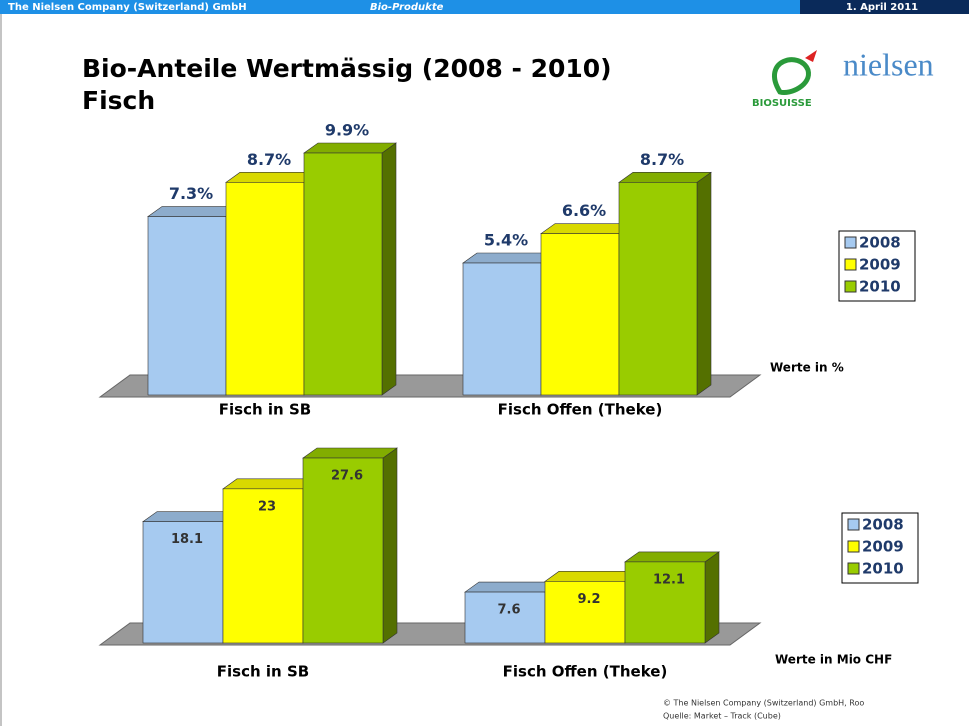 This screenshot has width=969, height=726. Describe the element at coordinates (484, 7) in the screenshot. I see `header-bar` at that location.